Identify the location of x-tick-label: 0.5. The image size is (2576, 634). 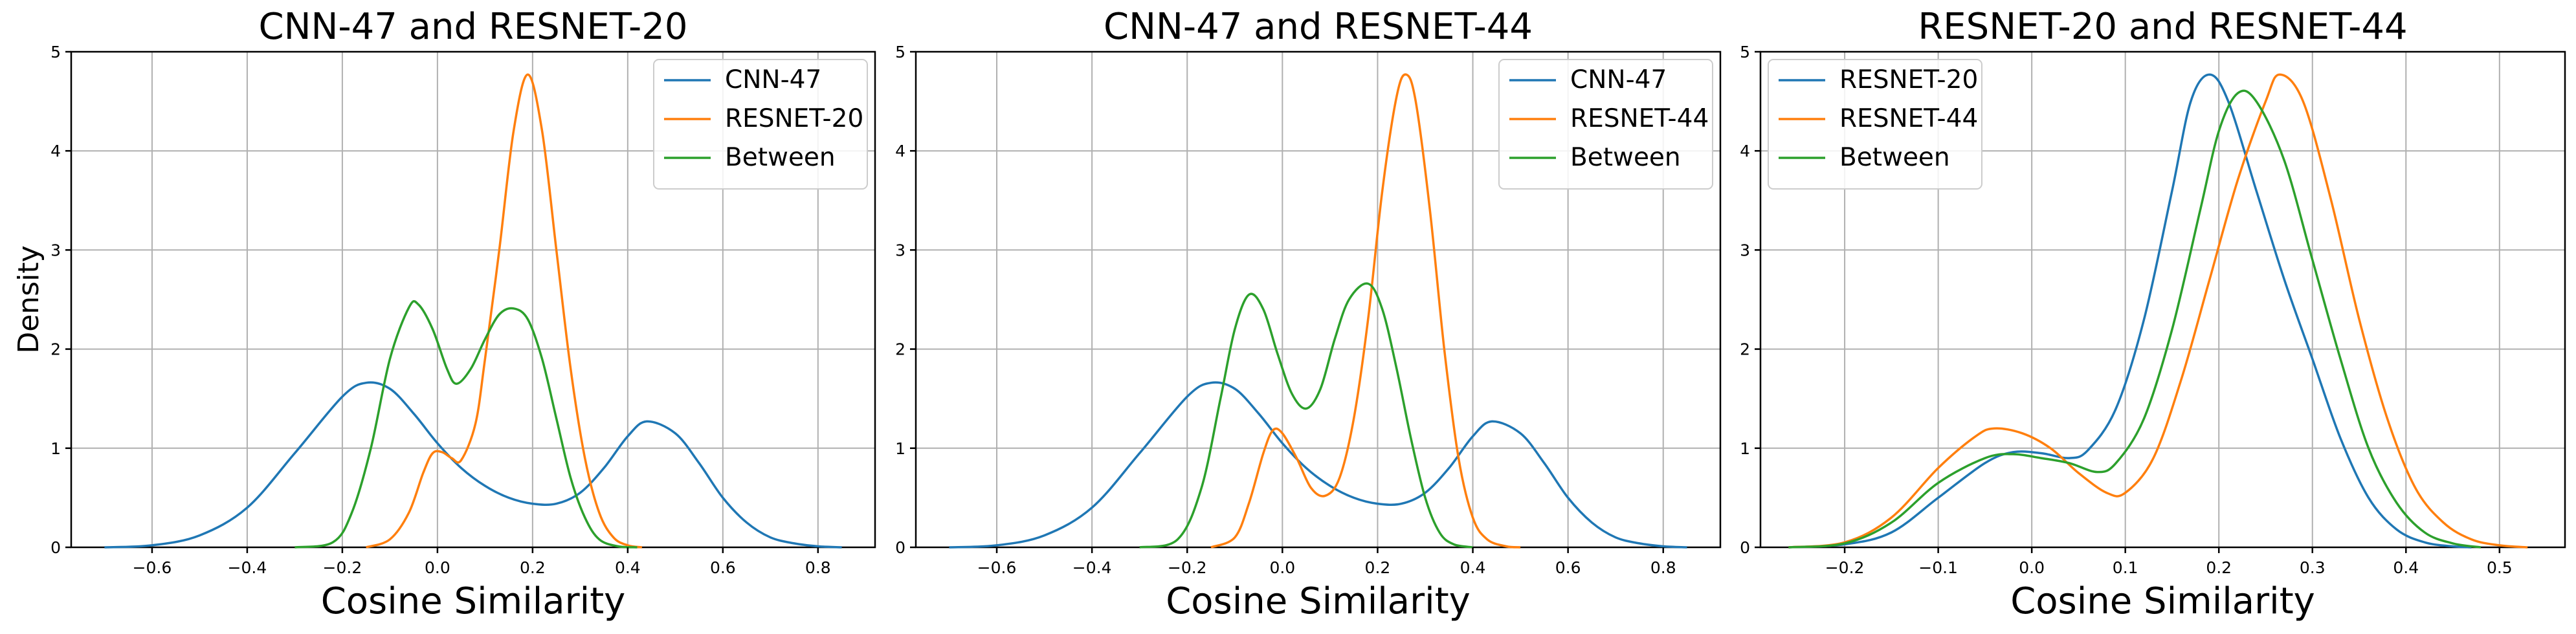
(2500, 567).